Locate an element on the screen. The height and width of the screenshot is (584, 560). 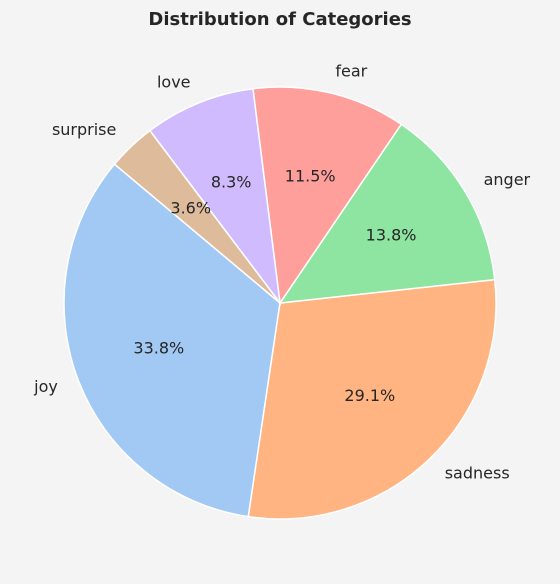
pie-slice-surprise is located at coordinates (197, 216).